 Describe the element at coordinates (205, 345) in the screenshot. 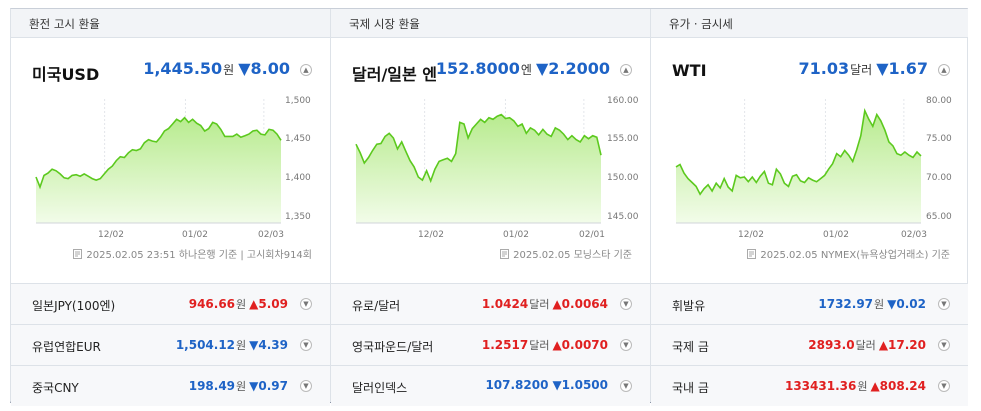

I see `item-price: 1,504.12` at that location.